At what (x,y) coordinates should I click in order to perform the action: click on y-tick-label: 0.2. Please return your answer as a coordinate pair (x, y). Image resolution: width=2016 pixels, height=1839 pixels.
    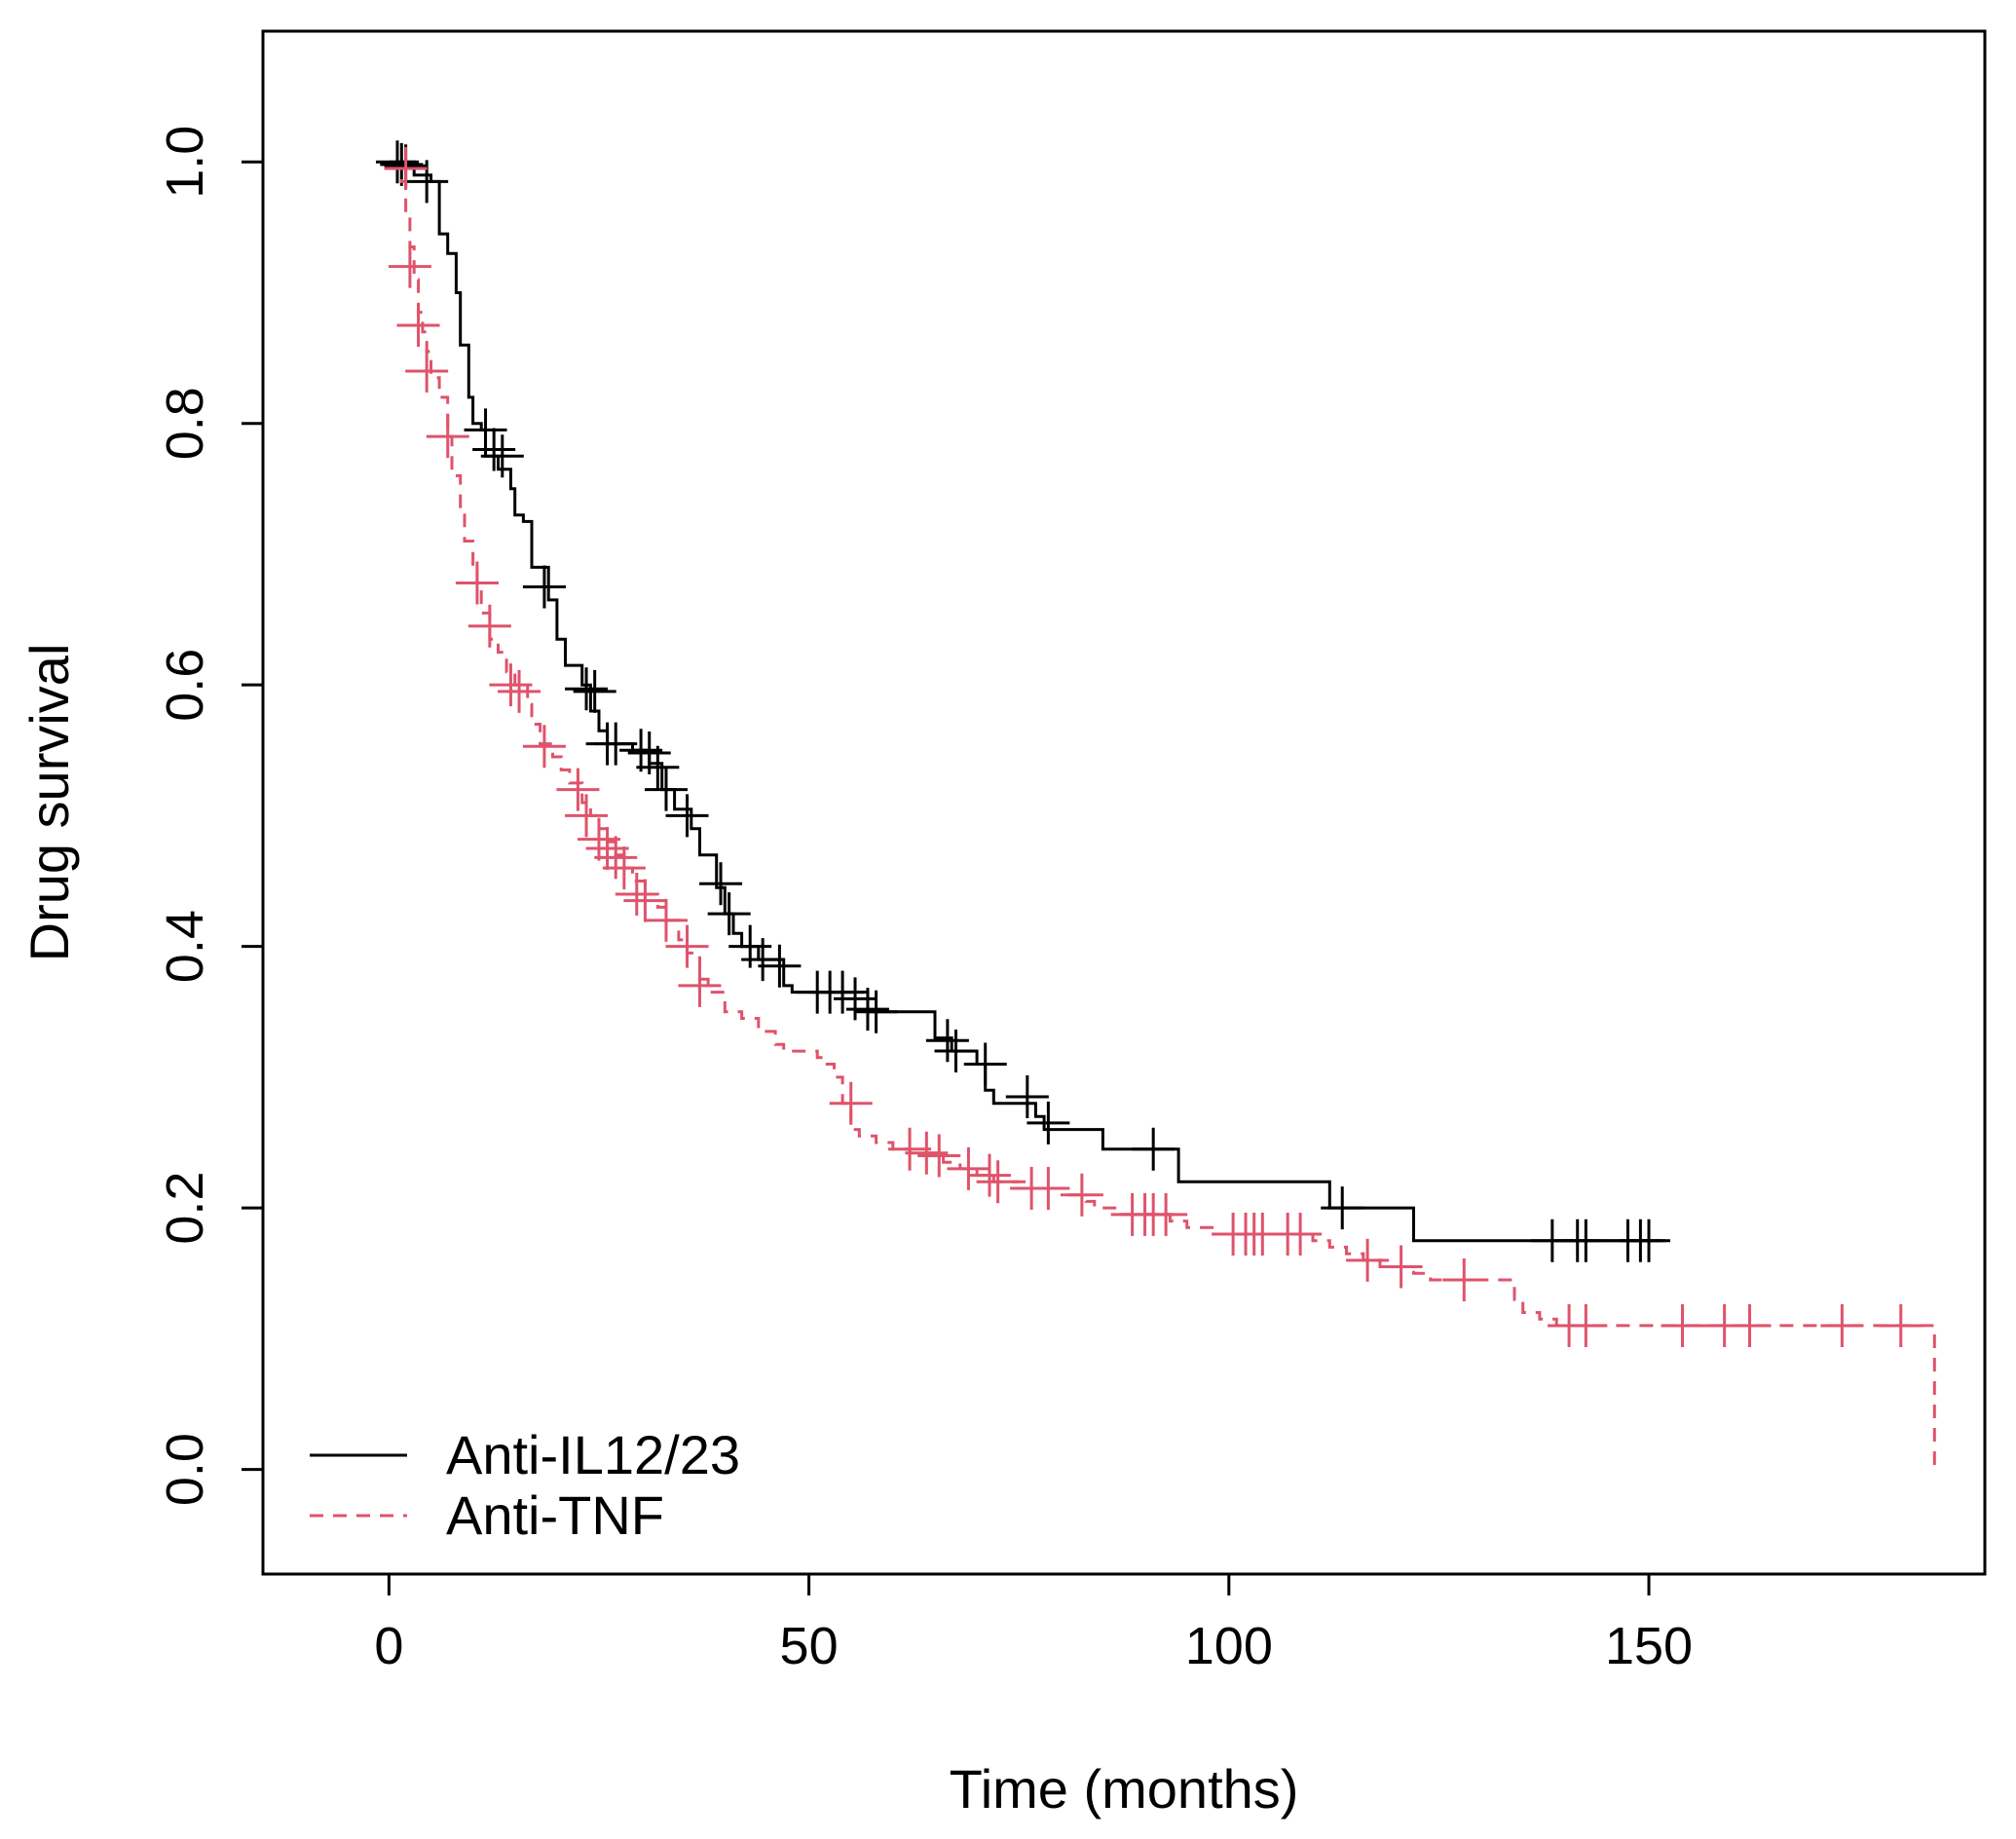
    Looking at the image, I should click on (185, 1208).